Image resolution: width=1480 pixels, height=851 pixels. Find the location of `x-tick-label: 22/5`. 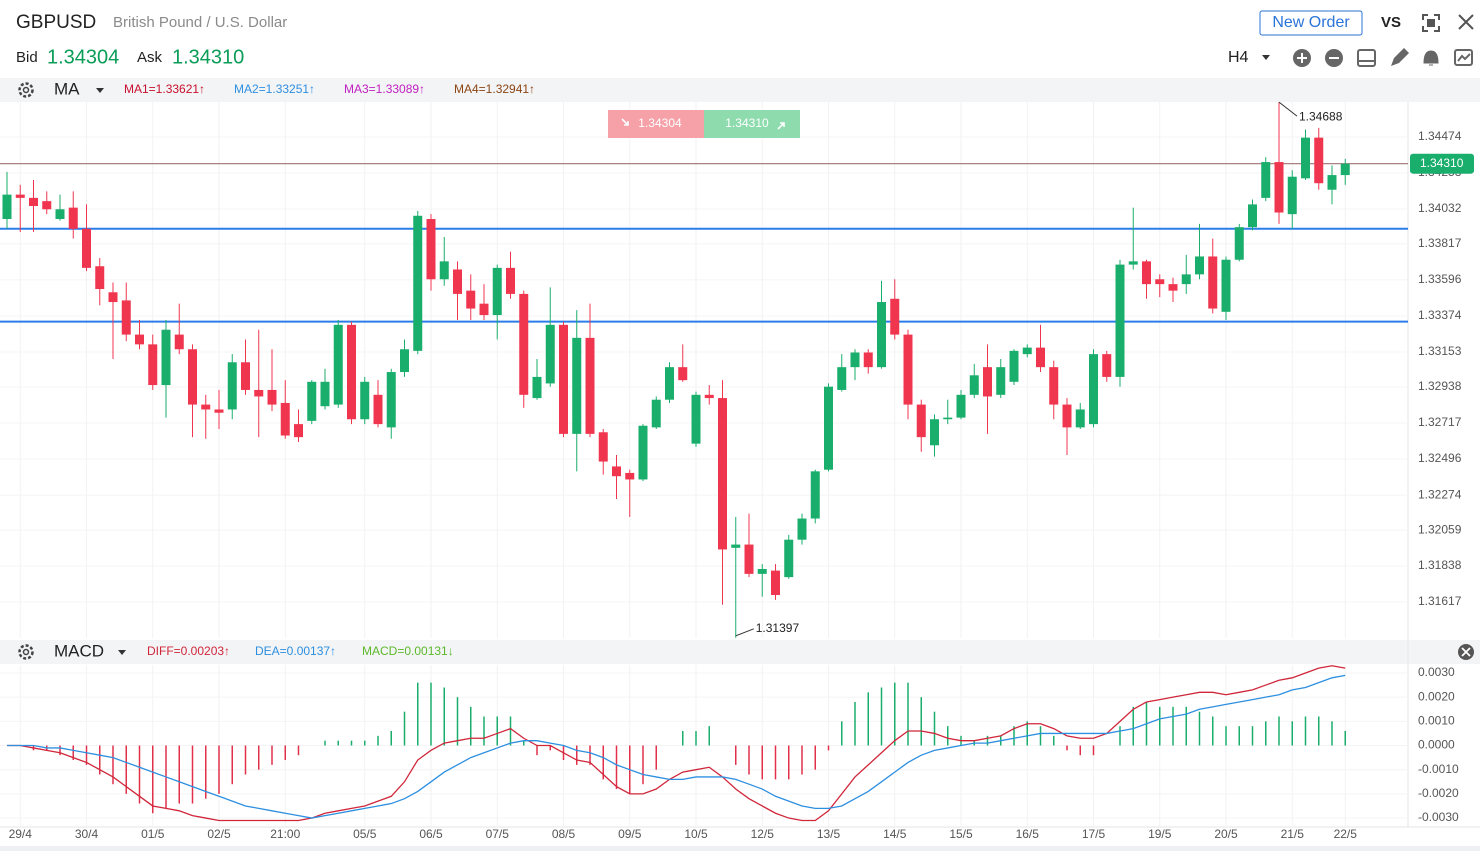

x-tick-label: 22/5 is located at coordinates (1346, 834).